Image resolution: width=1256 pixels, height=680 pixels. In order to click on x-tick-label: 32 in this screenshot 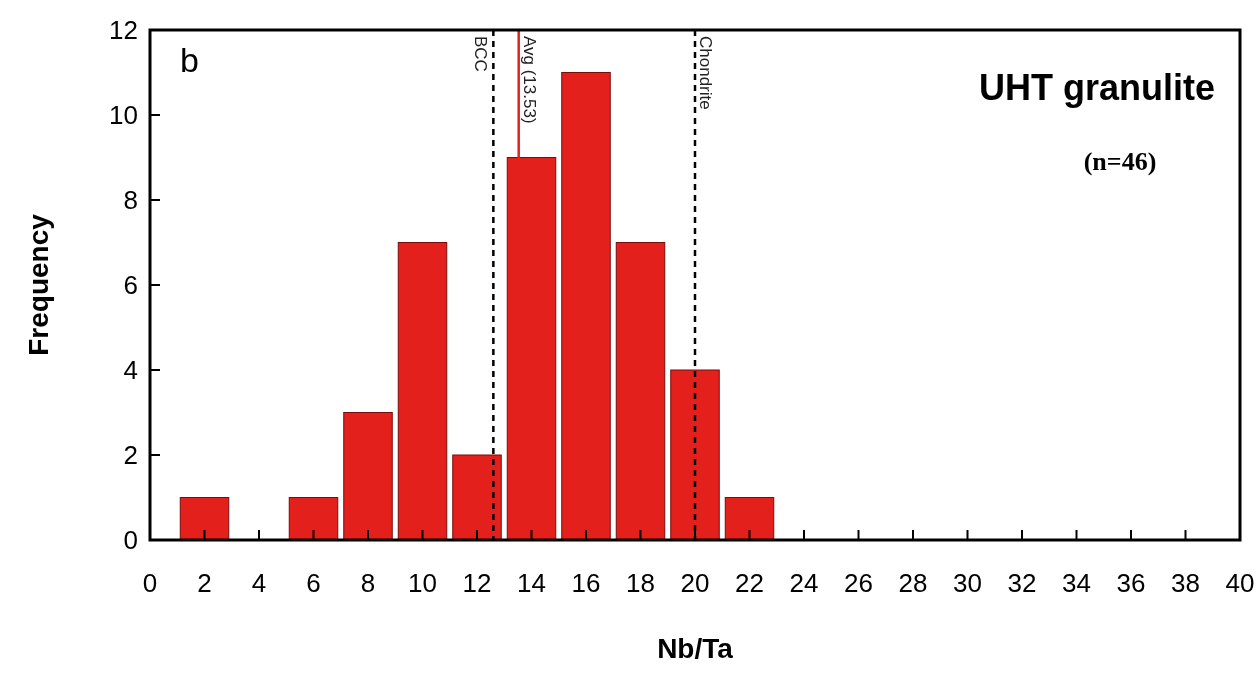, I will do `click(1022, 583)`.